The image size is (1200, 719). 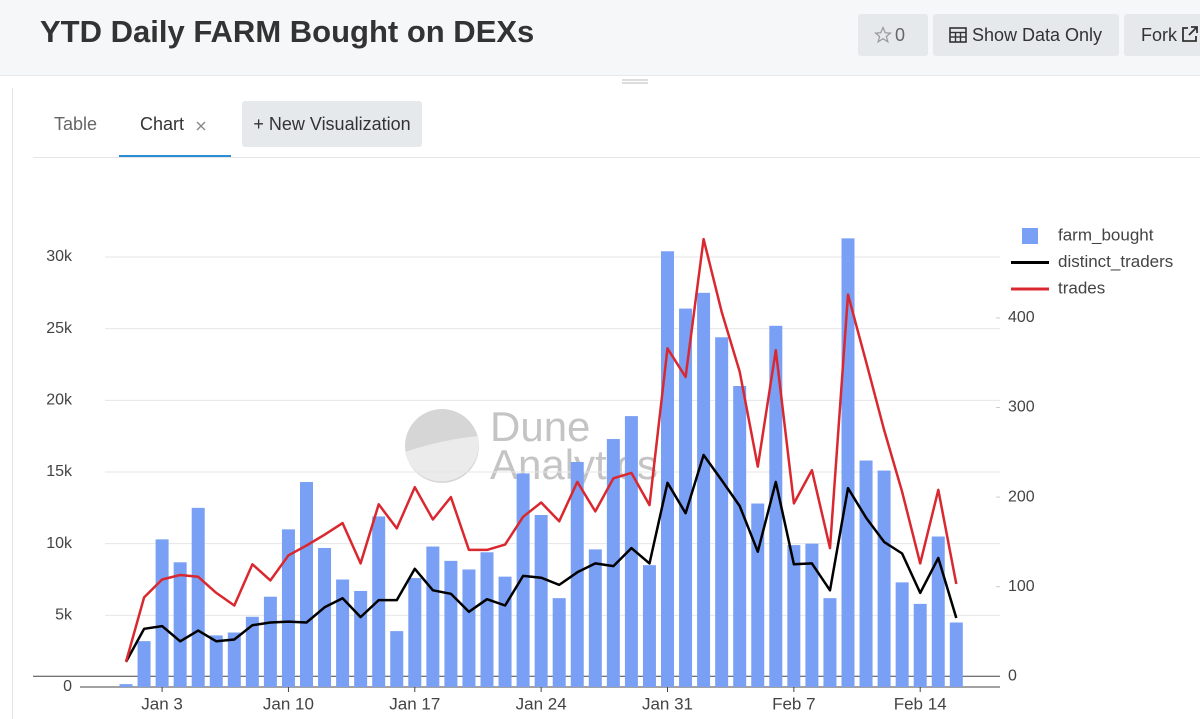 What do you see at coordinates (59, 328) in the screenshot?
I see `y-tick-label: 25k` at bounding box center [59, 328].